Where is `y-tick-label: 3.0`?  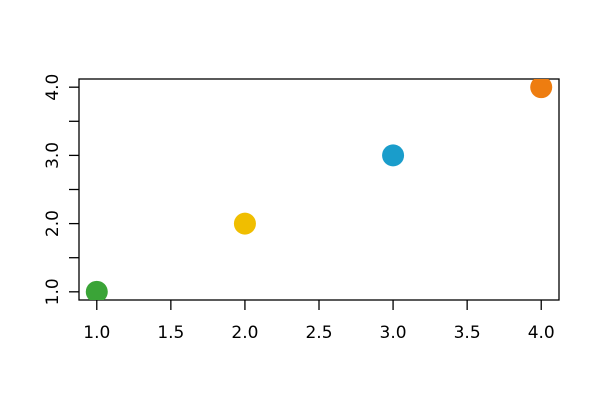 y-tick-label: 3.0 is located at coordinates (53, 155).